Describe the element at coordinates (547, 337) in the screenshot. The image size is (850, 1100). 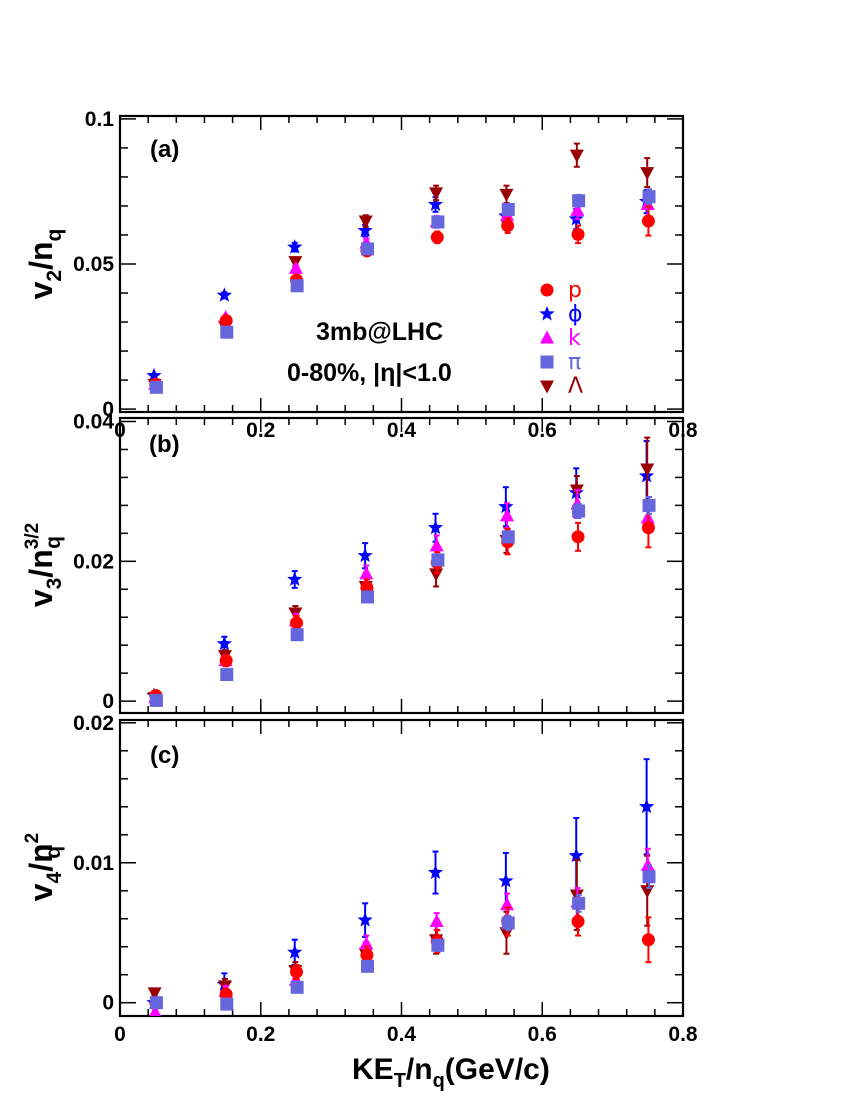
I see `legend-marker-k` at that location.